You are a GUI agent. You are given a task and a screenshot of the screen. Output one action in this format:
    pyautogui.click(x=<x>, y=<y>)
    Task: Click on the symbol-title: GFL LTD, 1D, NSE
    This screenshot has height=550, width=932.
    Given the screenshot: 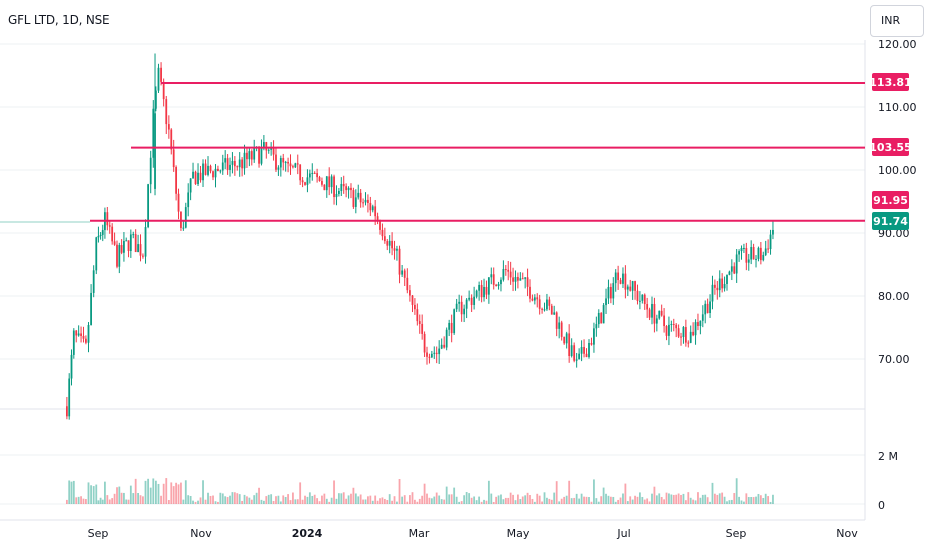 What is the action you would take?
    pyautogui.click(x=59, y=20)
    